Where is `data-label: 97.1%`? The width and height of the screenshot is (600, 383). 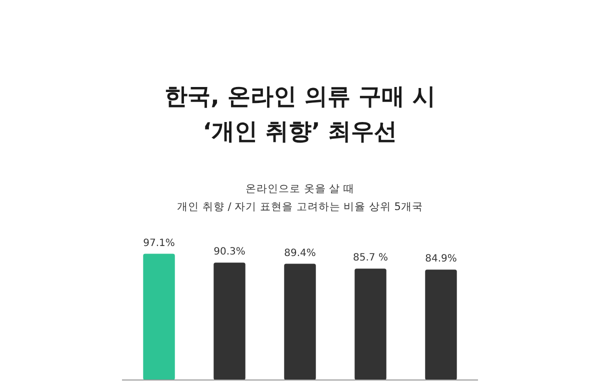
data-label: 97.1% is located at coordinates (159, 243).